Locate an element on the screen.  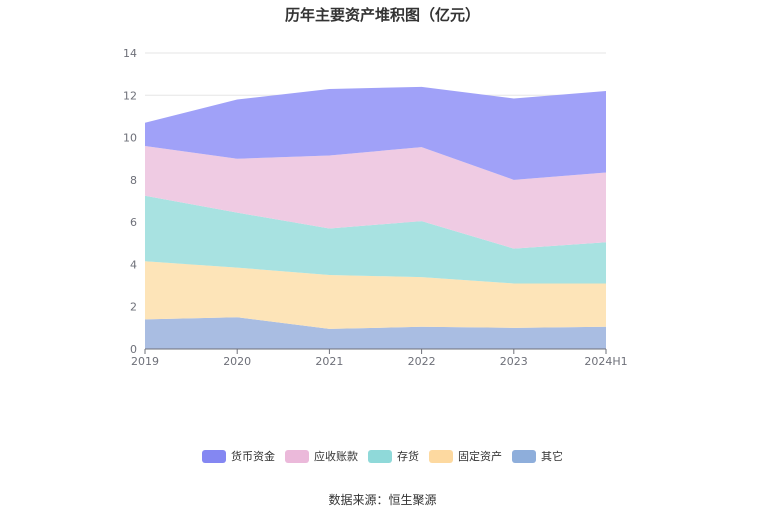
legend-label: 存货 is located at coordinates (408, 456).